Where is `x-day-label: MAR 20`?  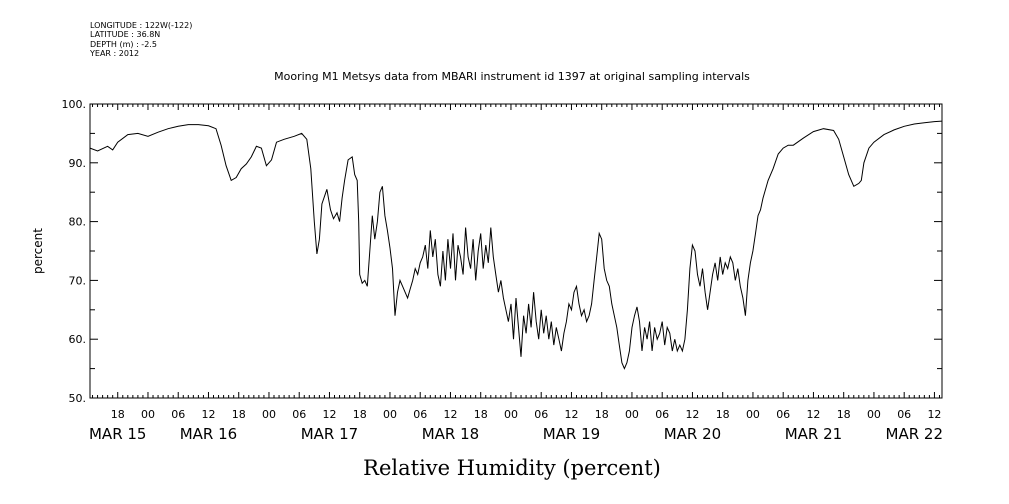
x-day-label: MAR 20 is located at coordinates (692, 434).